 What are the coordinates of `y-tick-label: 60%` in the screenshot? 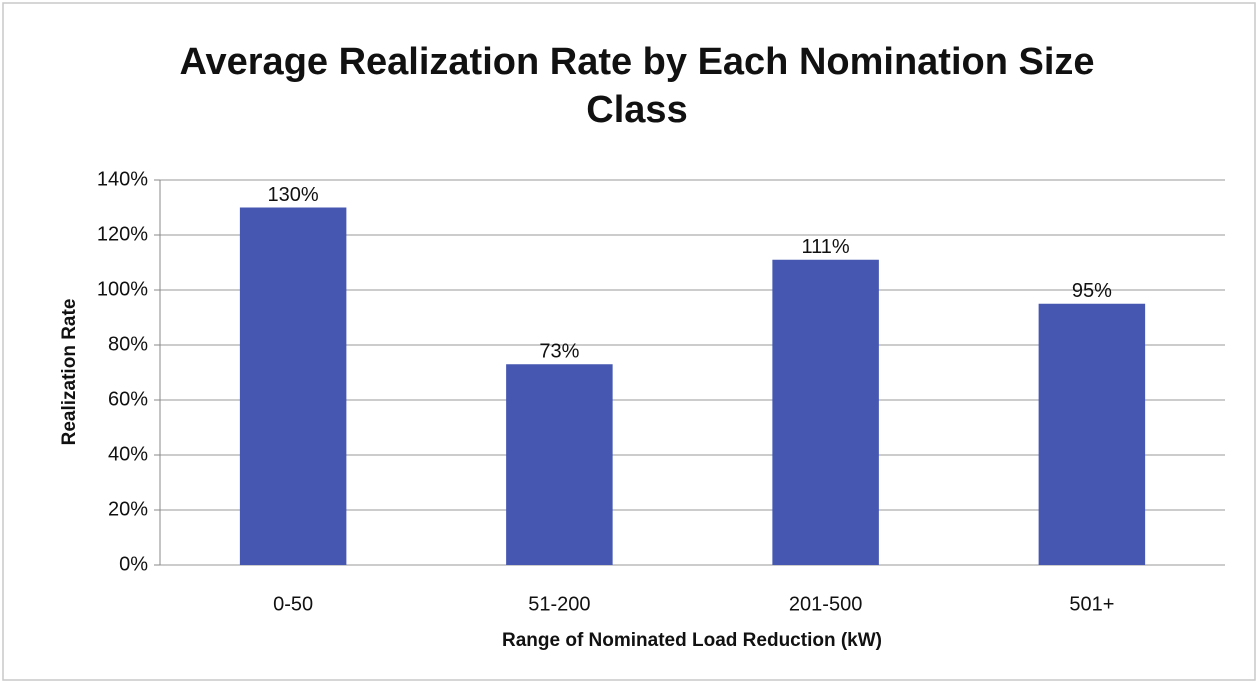 It's located at (128, 399).